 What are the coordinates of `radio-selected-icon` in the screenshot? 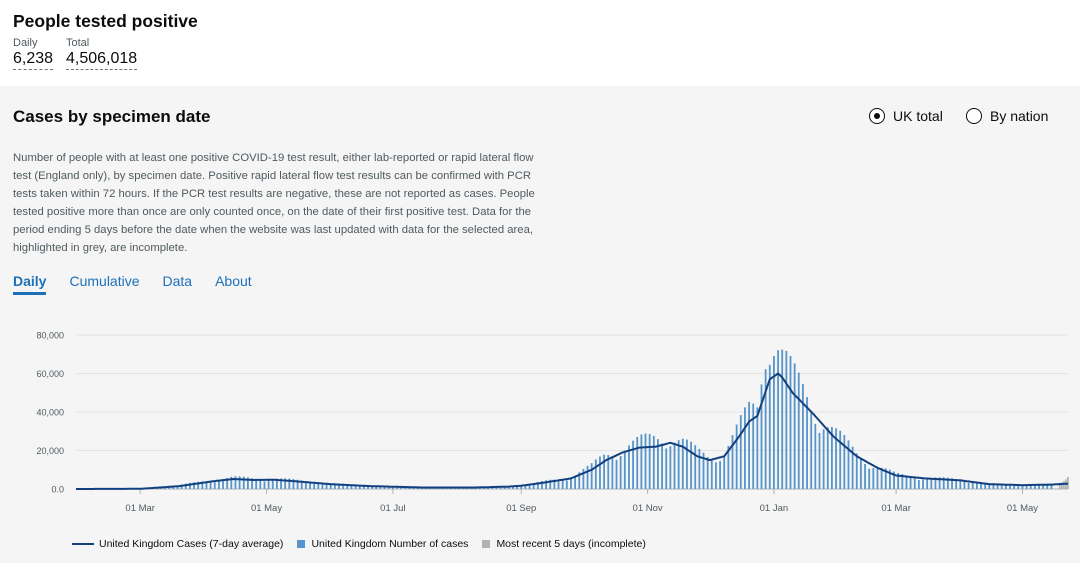 It's located at (877, 116).